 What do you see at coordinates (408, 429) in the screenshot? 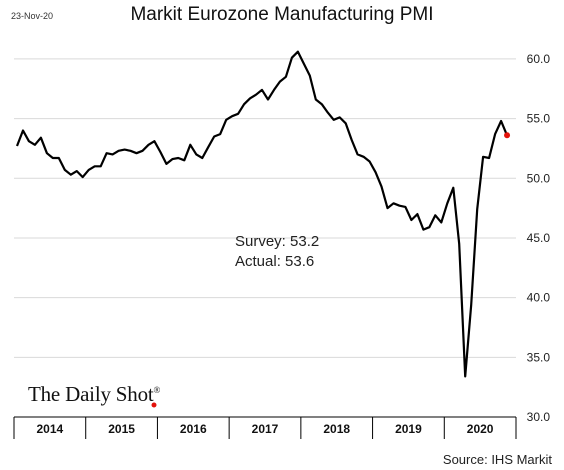
I see `year-label: 2019` at bounding box center [408, 429].